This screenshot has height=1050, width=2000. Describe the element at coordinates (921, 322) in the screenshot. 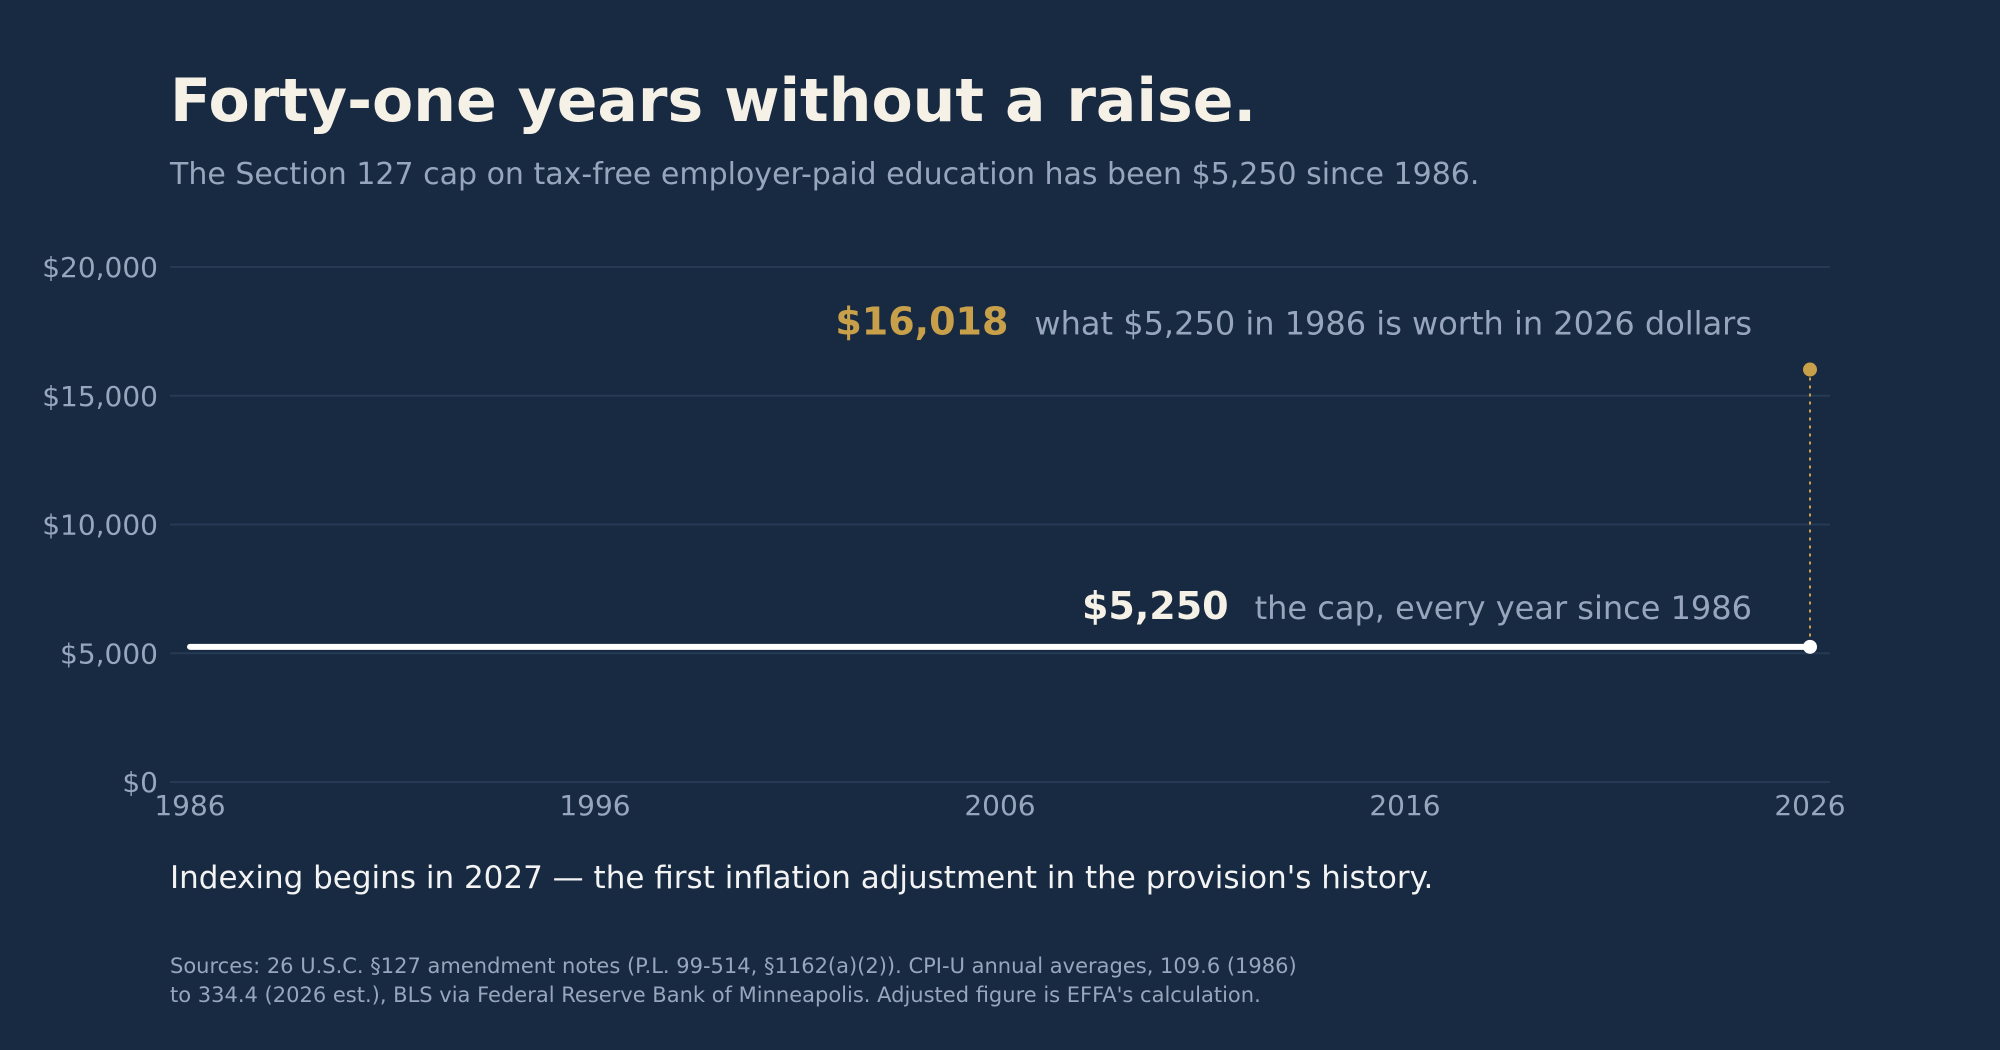

I see `adjusted-value-label: $16,018` at that location.